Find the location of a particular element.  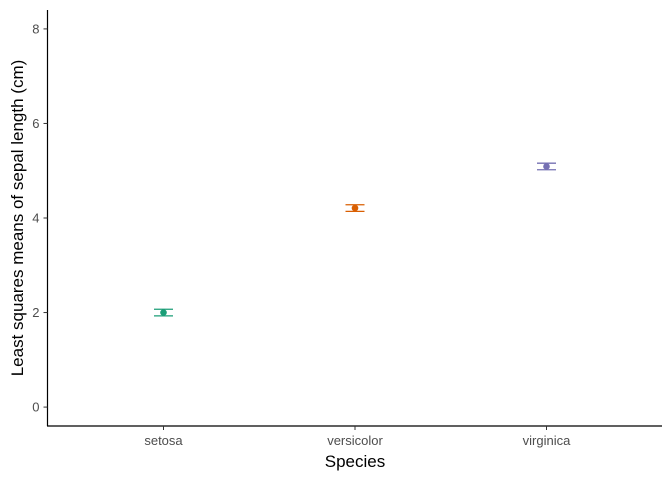

data-point-group-setosa is located at coordinates (163, 312).